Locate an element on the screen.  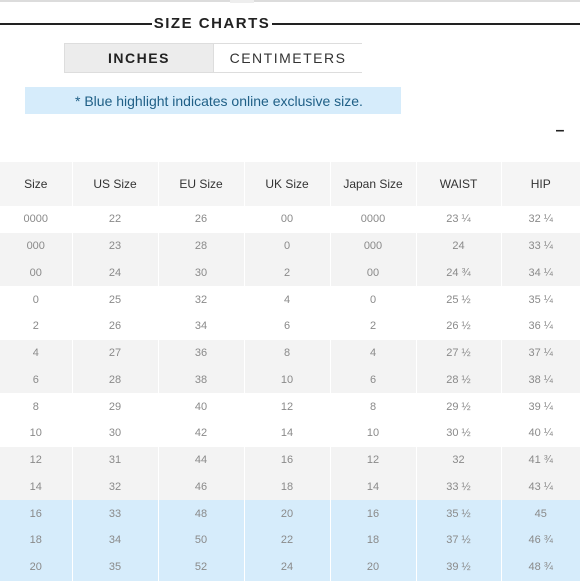
table-cell: 39 ¼ is located at coordinates (540, 406).